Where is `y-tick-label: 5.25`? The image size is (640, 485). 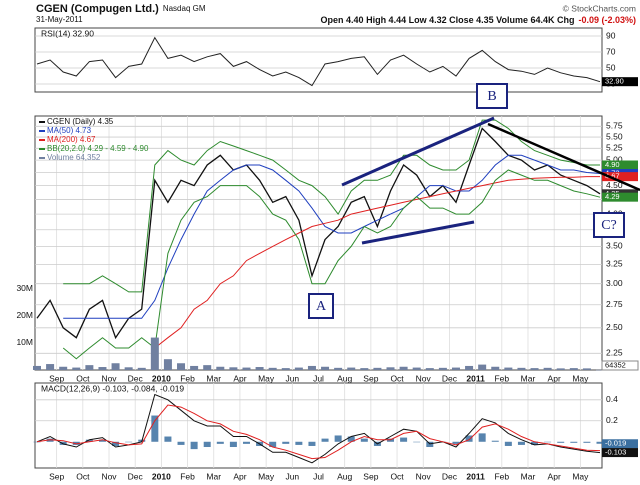 y-tick-label: 5.25 is located at coordinates (614, 148).